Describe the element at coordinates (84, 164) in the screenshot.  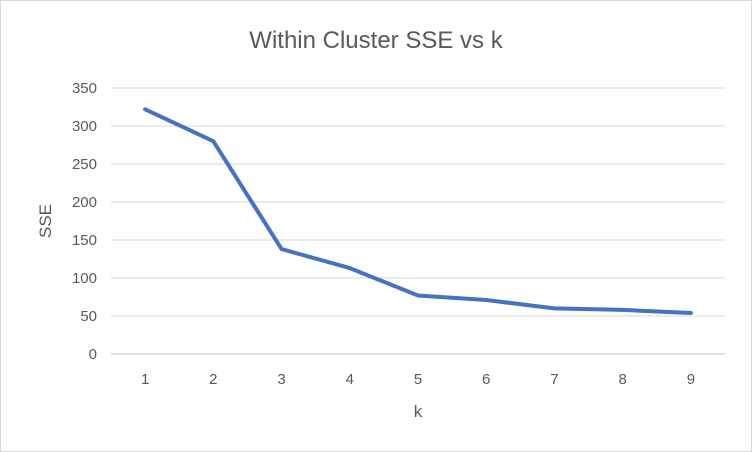
I see `y-tick-label: 250` at that location.